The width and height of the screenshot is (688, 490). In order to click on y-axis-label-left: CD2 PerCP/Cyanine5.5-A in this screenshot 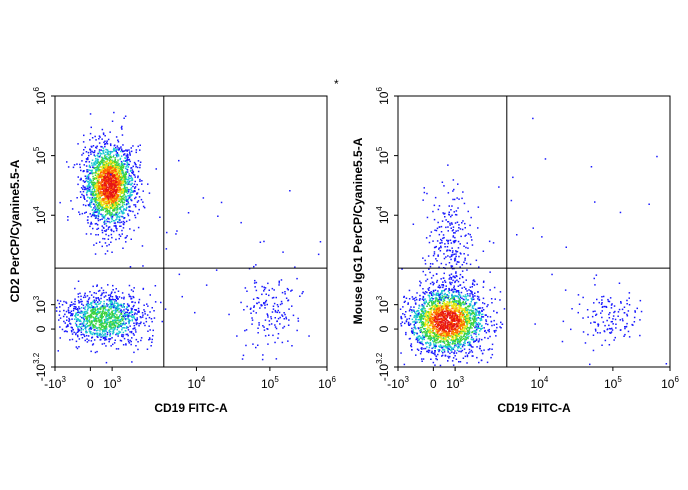, I will do `click(15, 230)`.